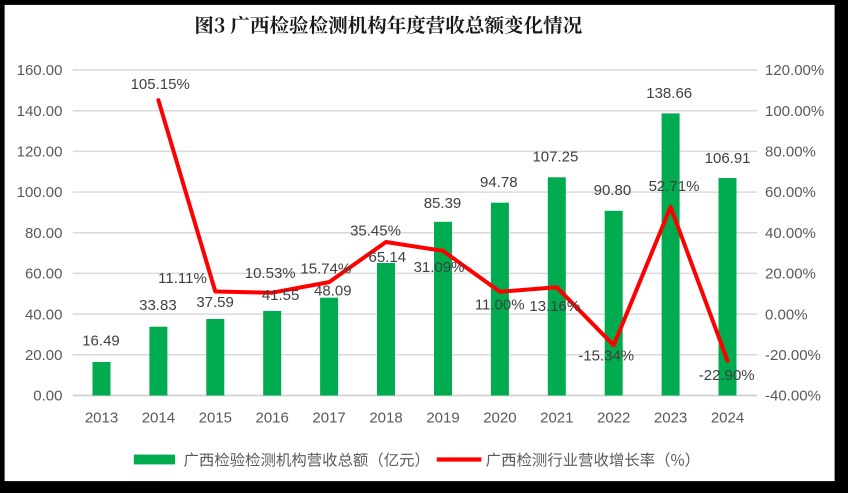 The height and width of the screenshot is (493, 848). What do you see at coordinates (793, 396) in the screenshot?
I see `svg-text: -40.00%` at bounding box center [793, 396].